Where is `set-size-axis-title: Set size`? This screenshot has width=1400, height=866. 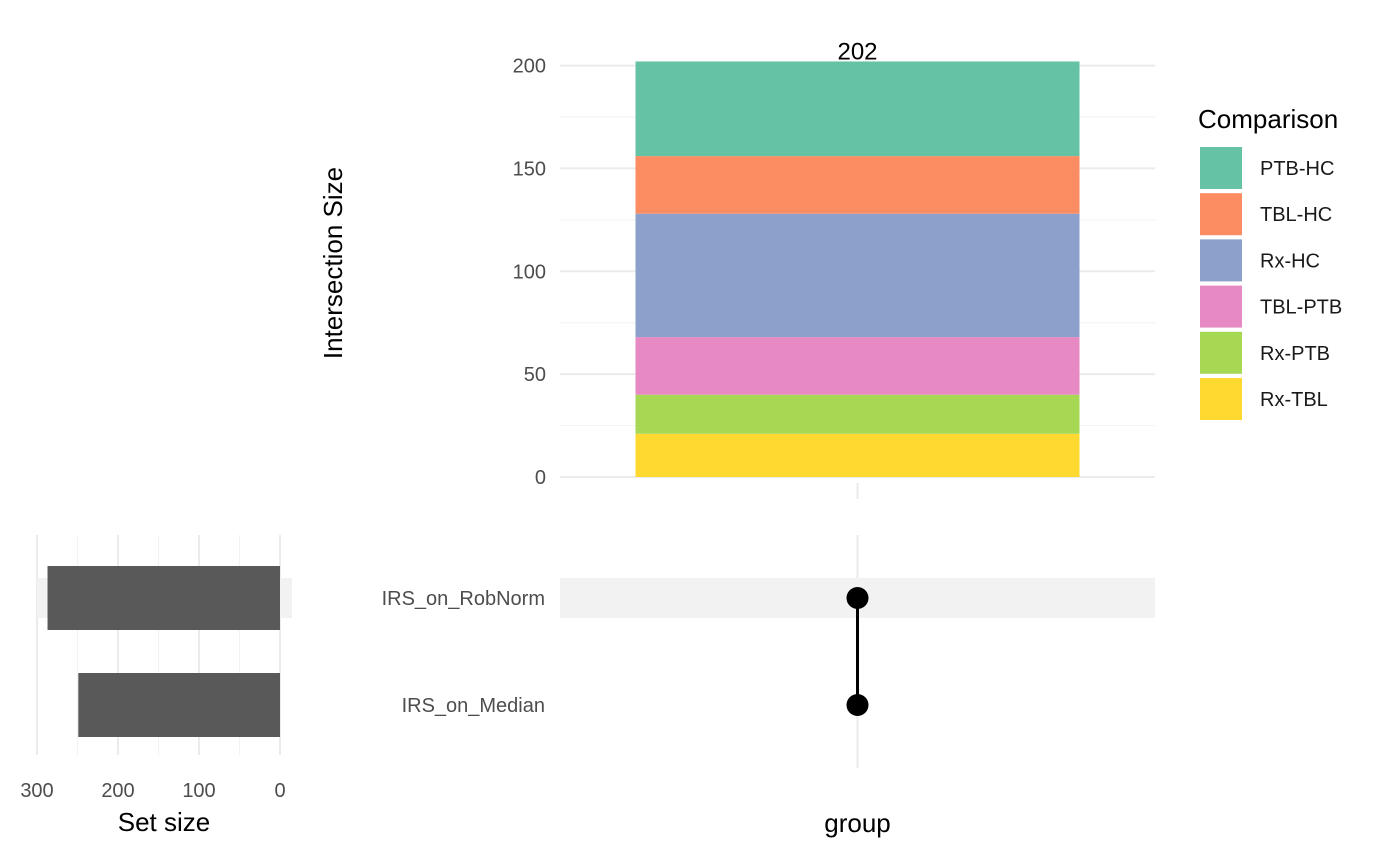
set-size-axis-title: Set size is located at coordinates (164, 822).